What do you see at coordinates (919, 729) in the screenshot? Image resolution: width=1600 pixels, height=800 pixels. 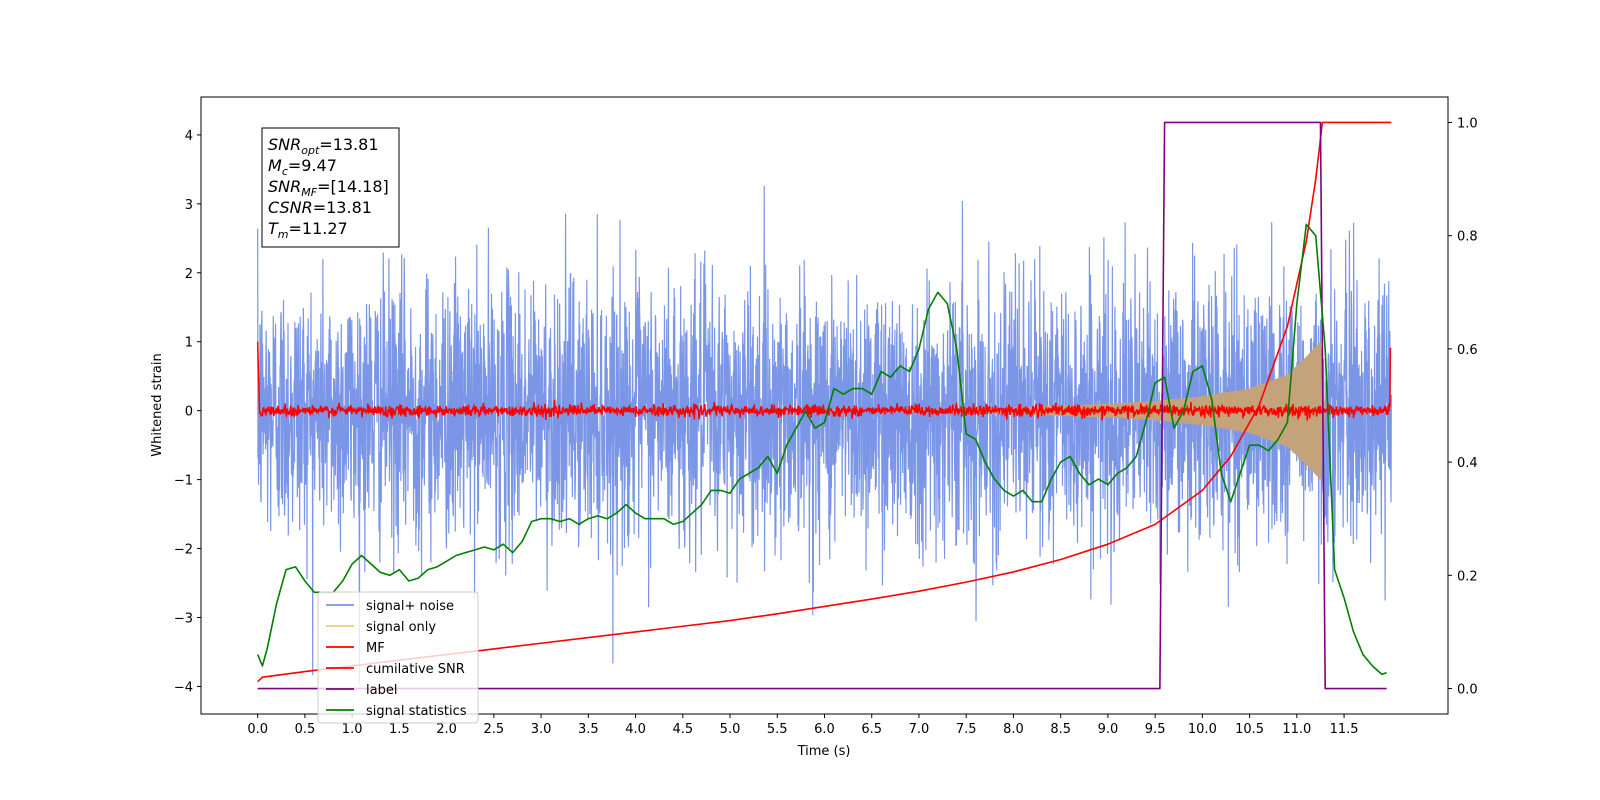 I see `x-tick-label: 7.0` at bounding box center [919, 729].